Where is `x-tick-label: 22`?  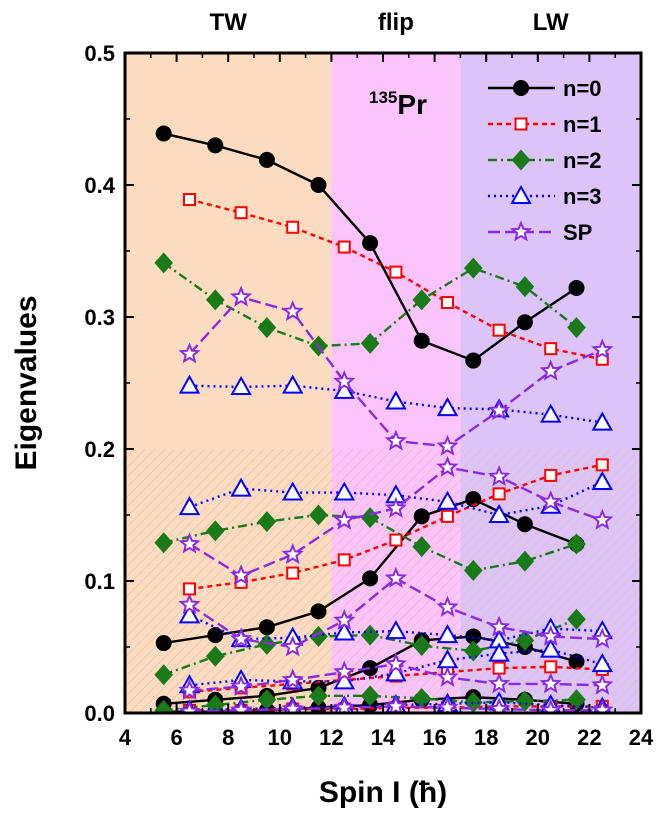 x-tick-label: 22 is located at coordinates (589, 737).